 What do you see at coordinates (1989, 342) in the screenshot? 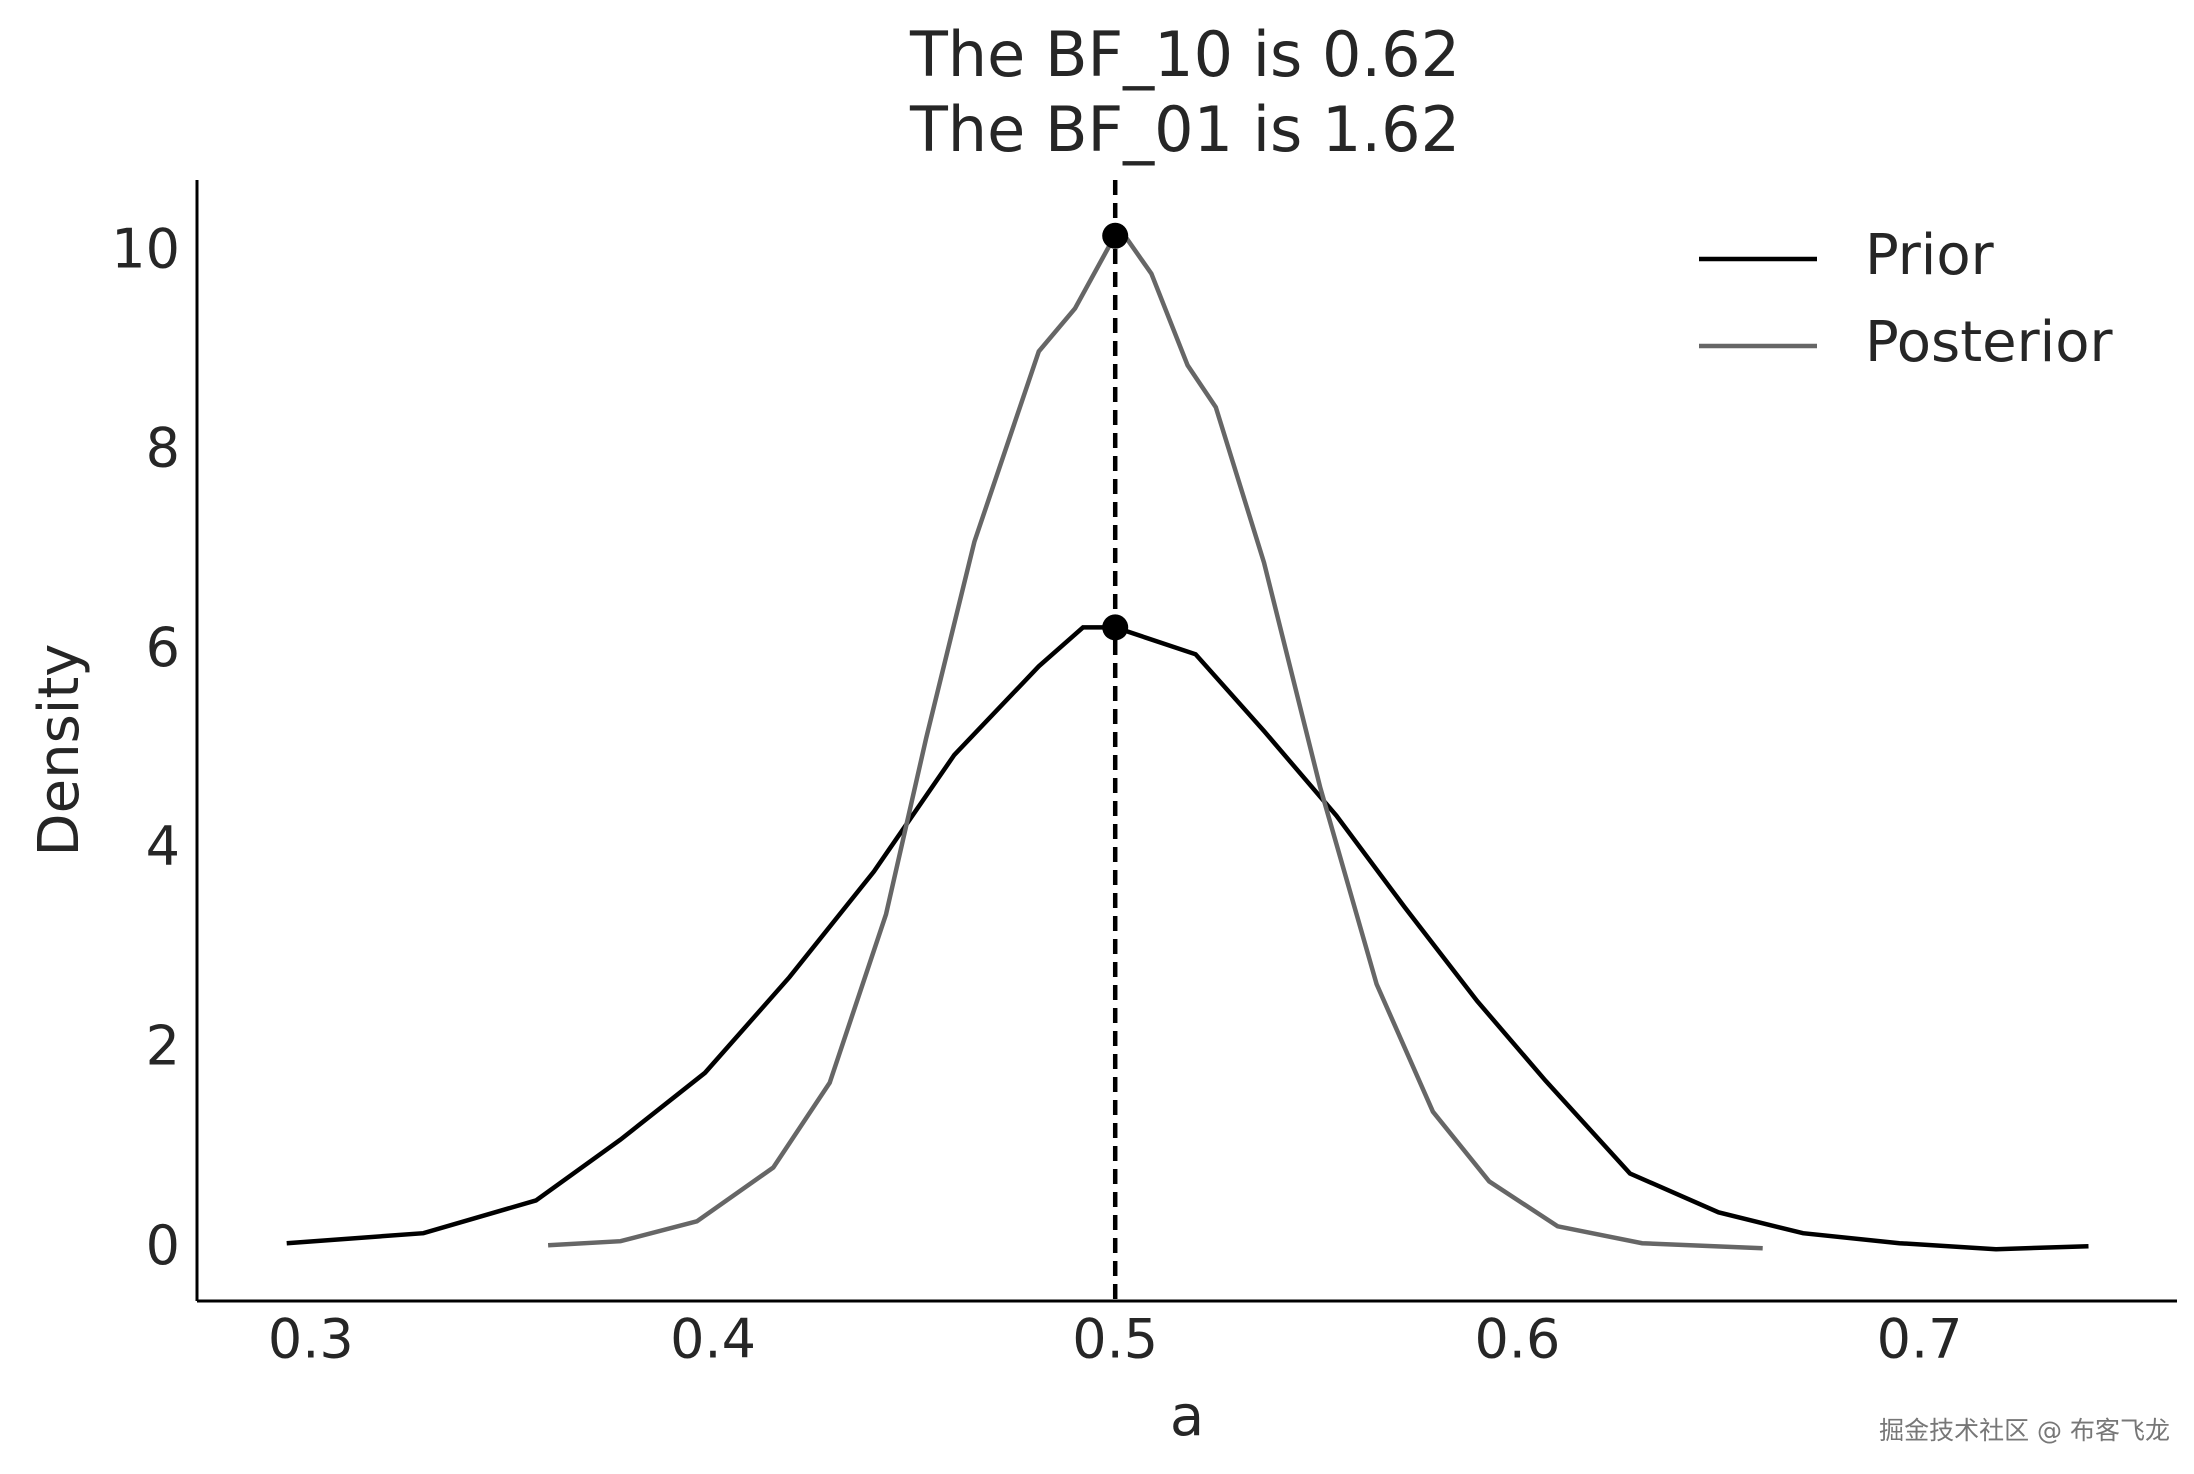
I see `legend-label: Posterior` at bounding box center [1989, 342].